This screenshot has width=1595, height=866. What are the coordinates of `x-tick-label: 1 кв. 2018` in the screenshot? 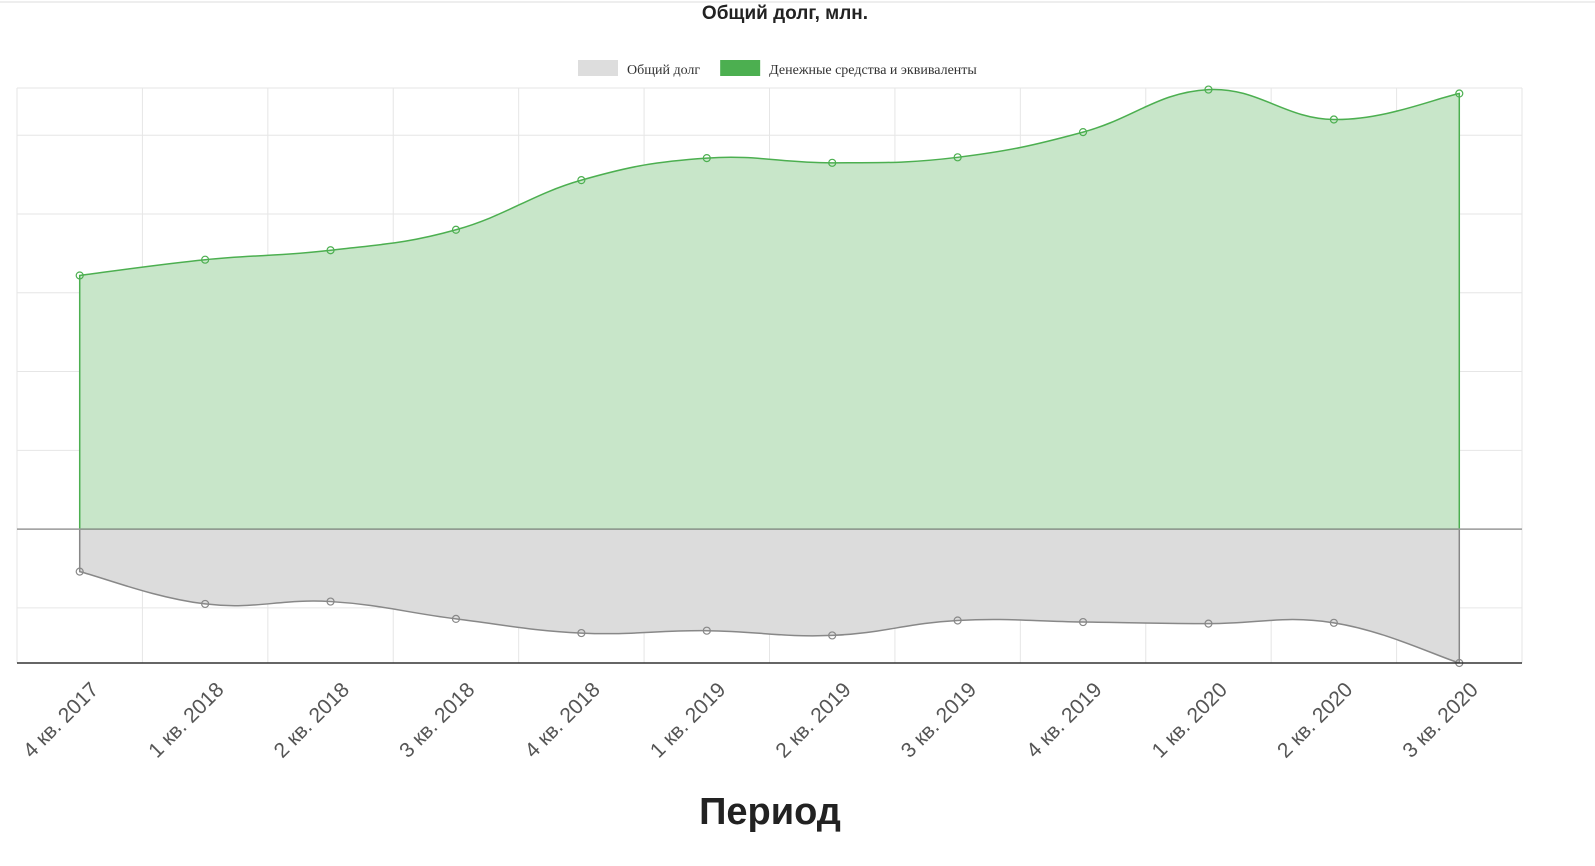 It's located at (186, 720).